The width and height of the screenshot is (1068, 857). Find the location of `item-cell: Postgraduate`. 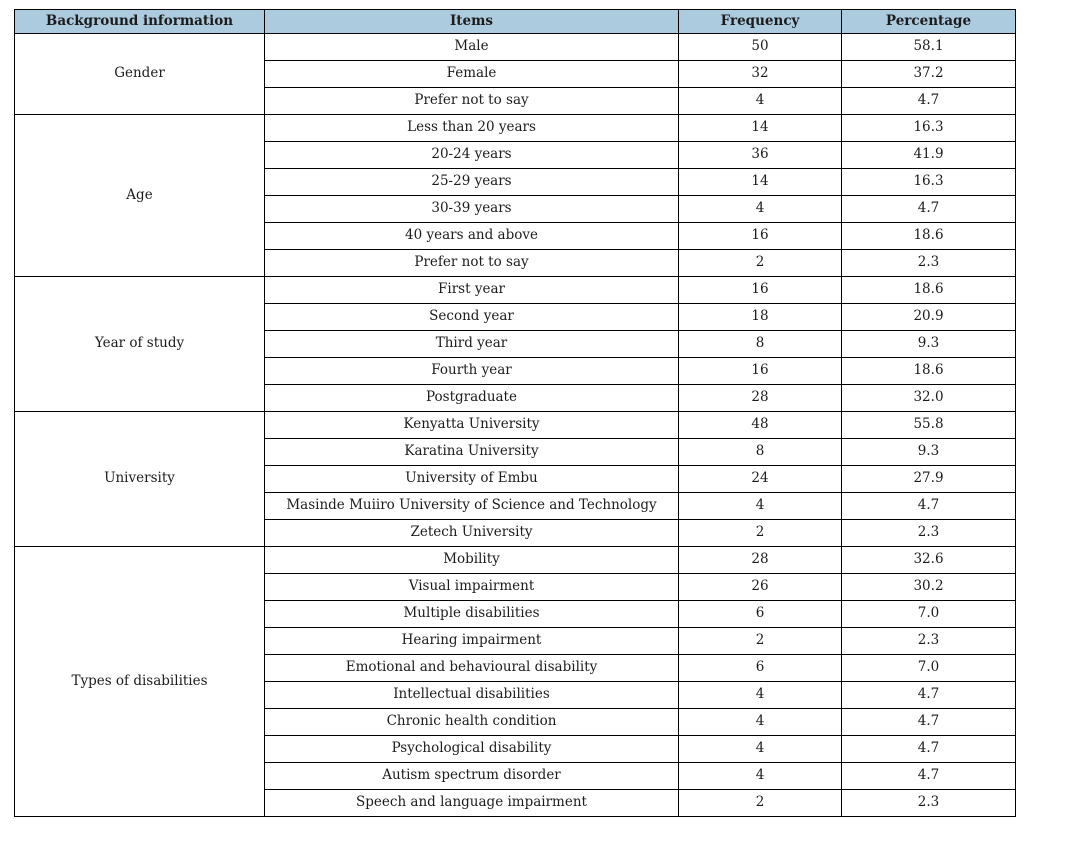

item-cell: Postgraduate is located at coordinates (471, 398).